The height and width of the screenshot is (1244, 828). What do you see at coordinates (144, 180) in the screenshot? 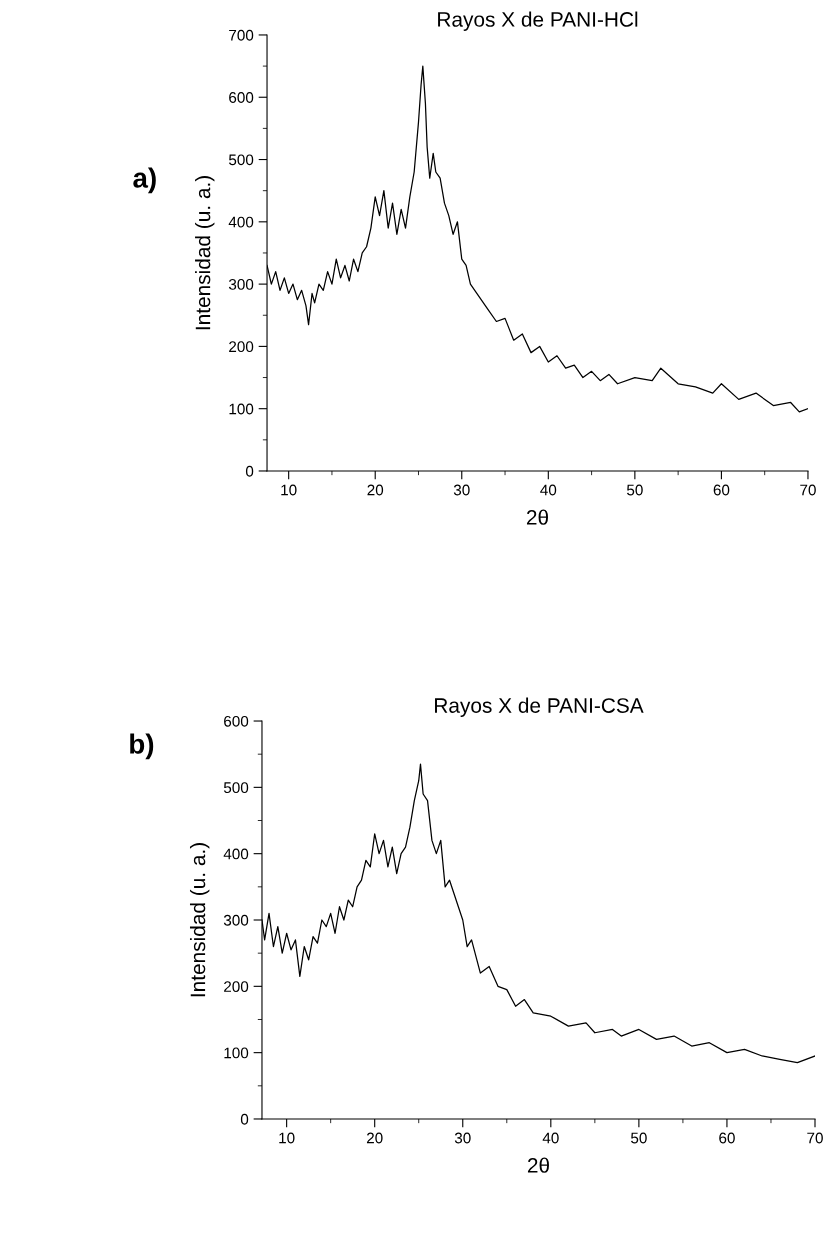
I see `text: a)` at bounding box center [144, 180].